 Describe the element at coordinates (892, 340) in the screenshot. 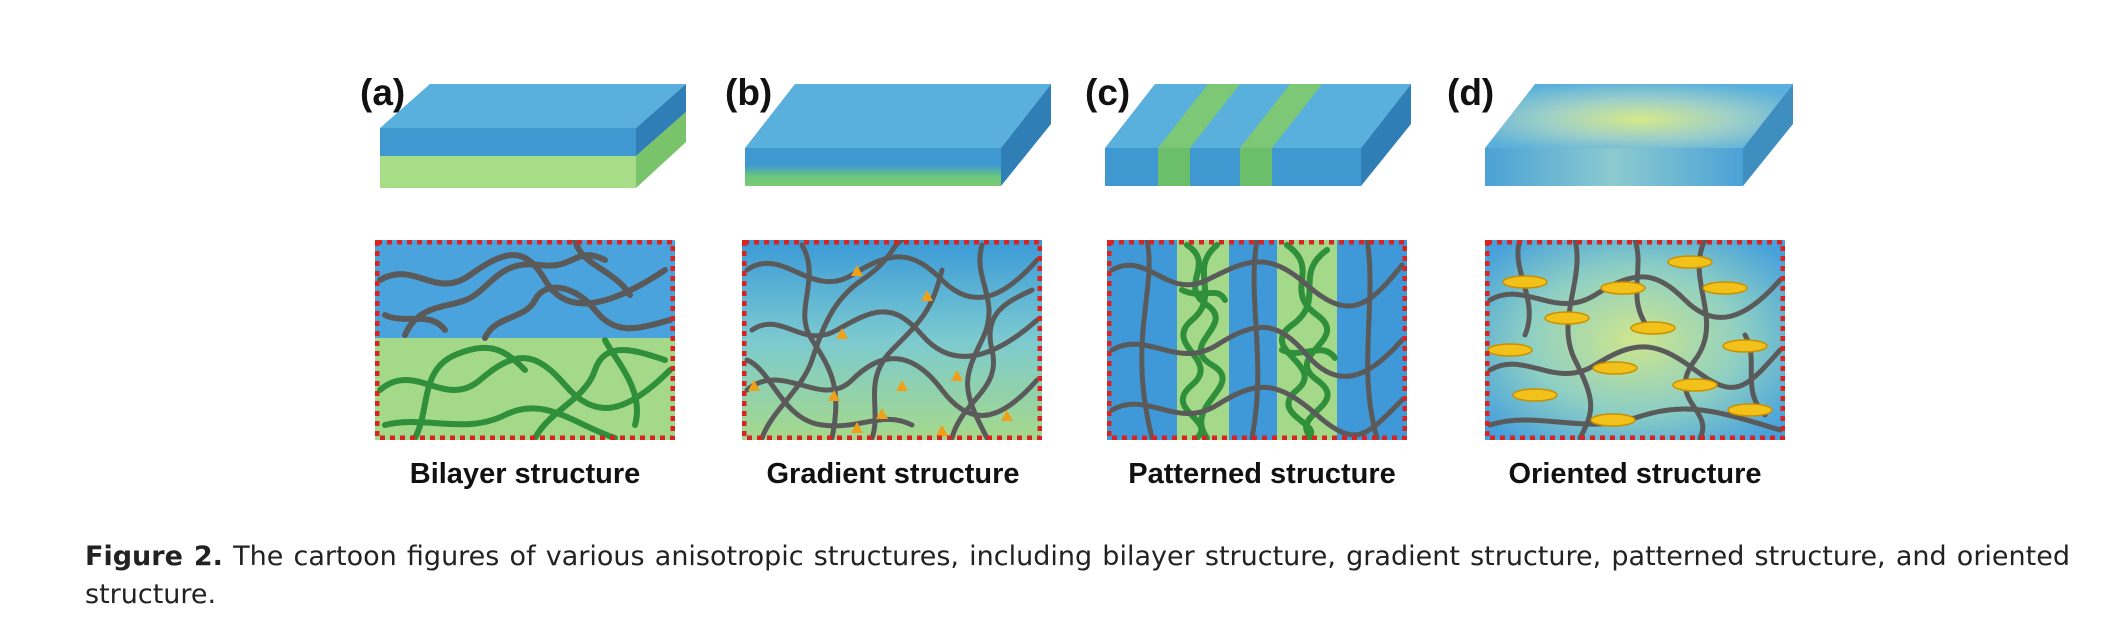

I see `network-gradient` at that location.